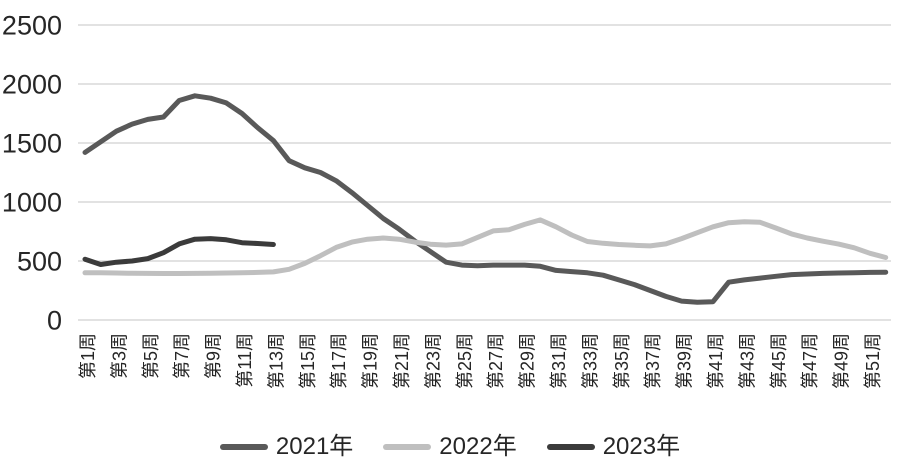  Describe the element at coordinates (653, 361) in the screenshot. I see `x-tick-label: 第37周` at that location.